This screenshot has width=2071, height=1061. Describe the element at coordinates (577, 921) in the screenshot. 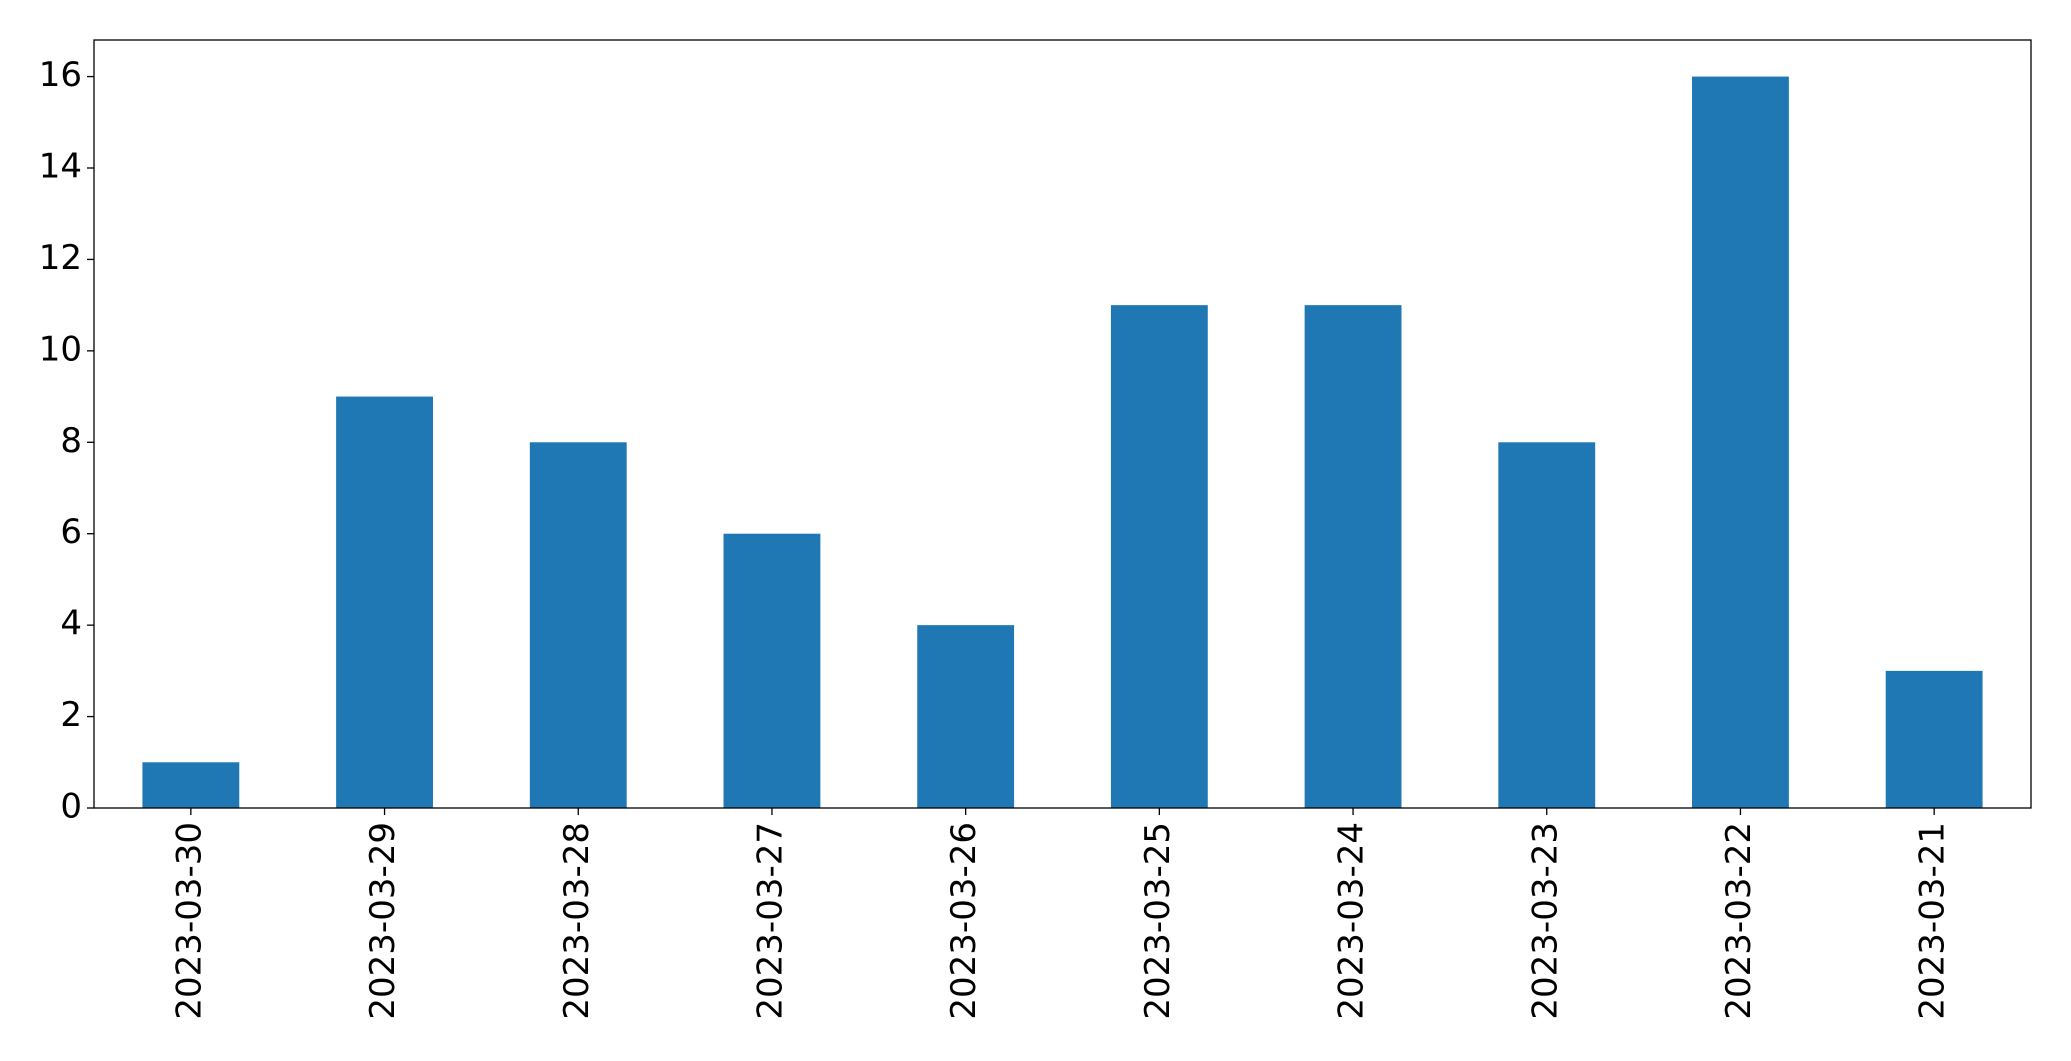

I see `x-tick-label: 2023-03-28` at that location.